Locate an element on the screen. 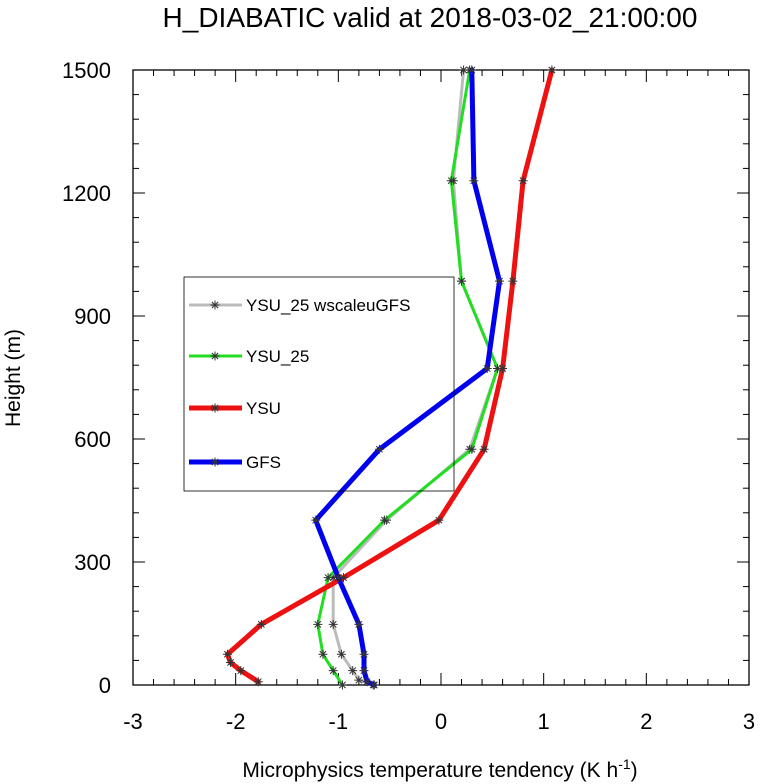 The height and width of the screenshot is (784, 777). x-axis-label-sup: -1 is located at coordinates (624, 764).